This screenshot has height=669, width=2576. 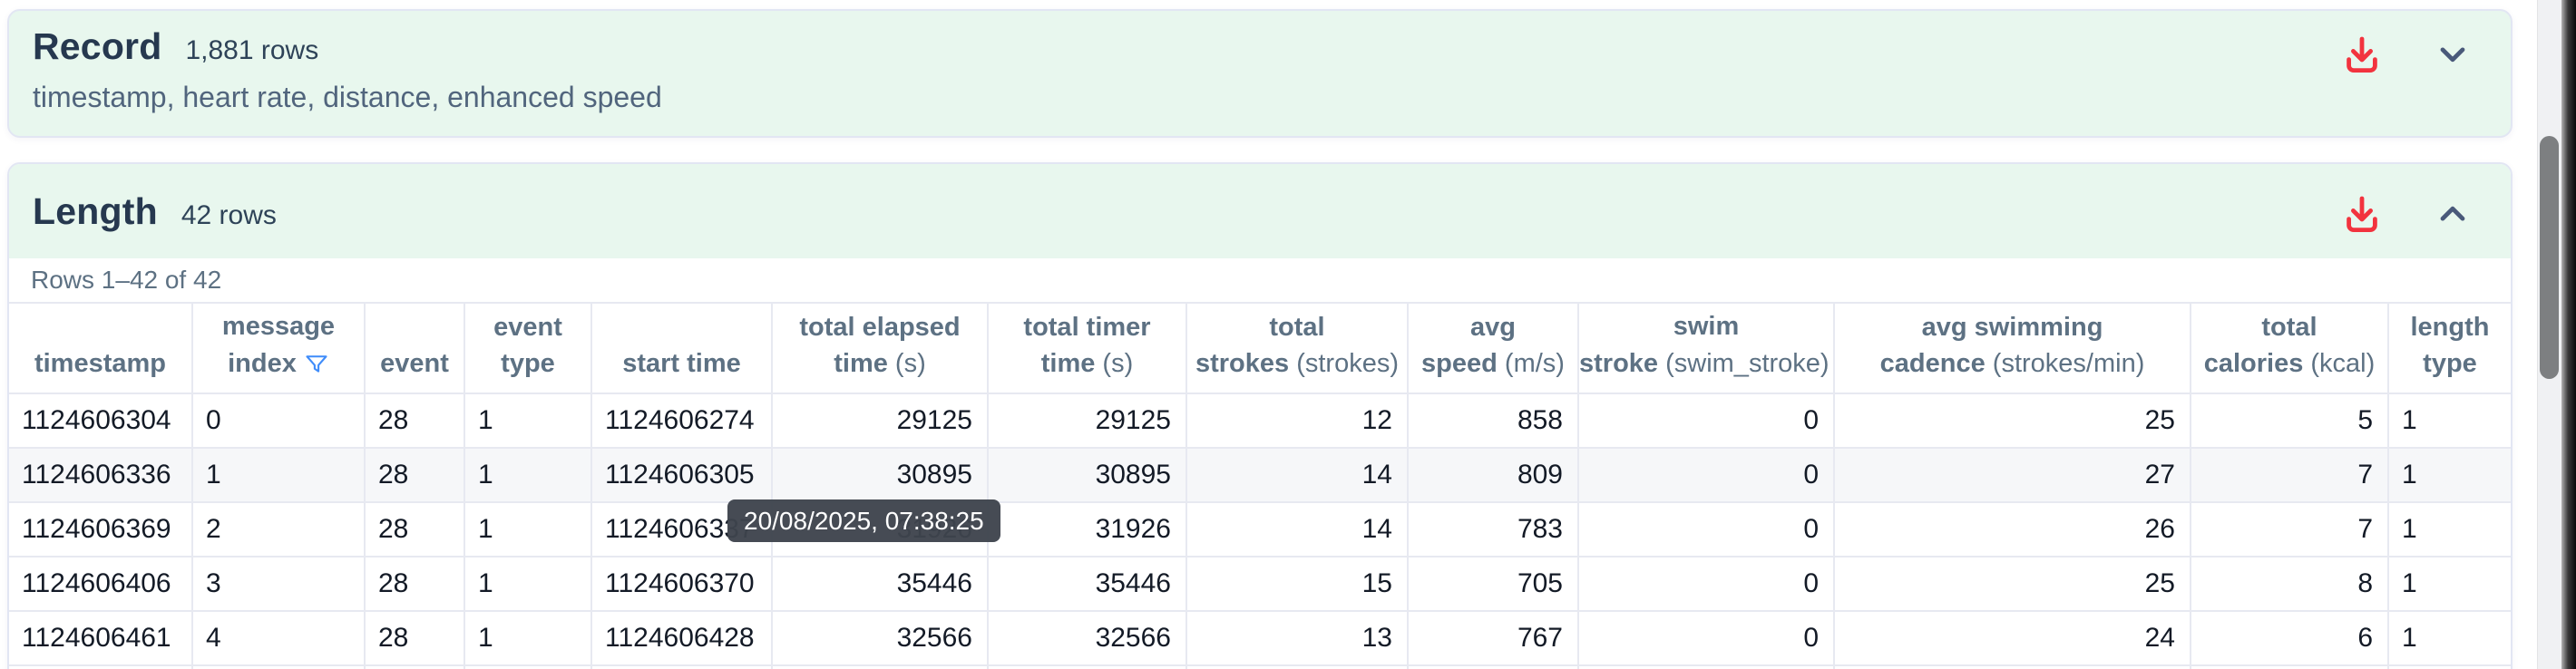 I want to click on column-header-start-time: start time, so click(x=682, y=349).